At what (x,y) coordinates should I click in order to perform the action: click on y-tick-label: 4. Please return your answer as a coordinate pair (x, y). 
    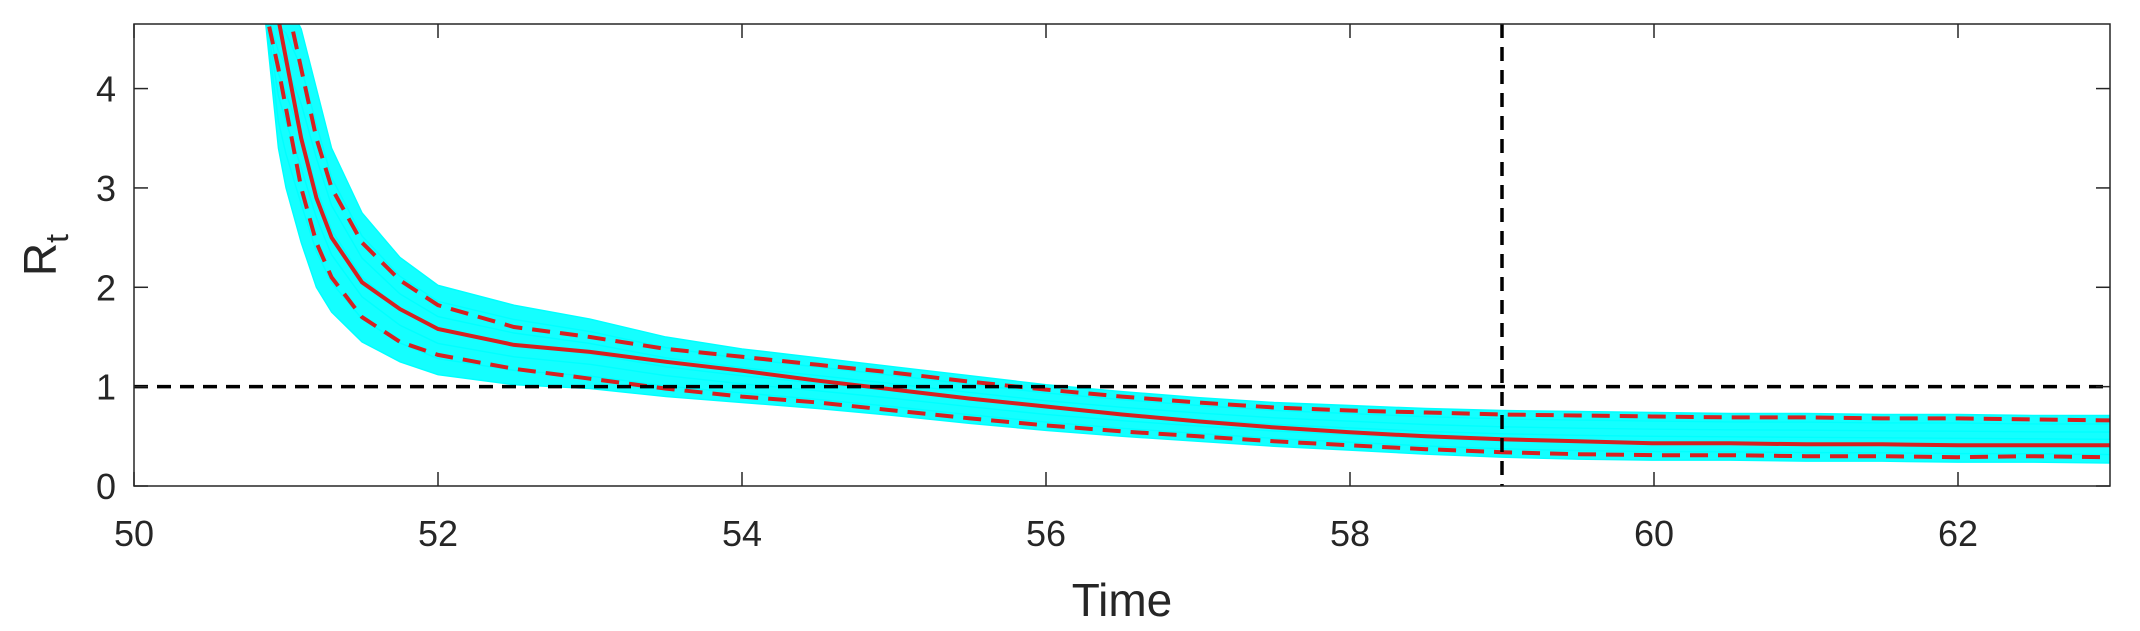
    Looking at the image, I should click on (106, 89).